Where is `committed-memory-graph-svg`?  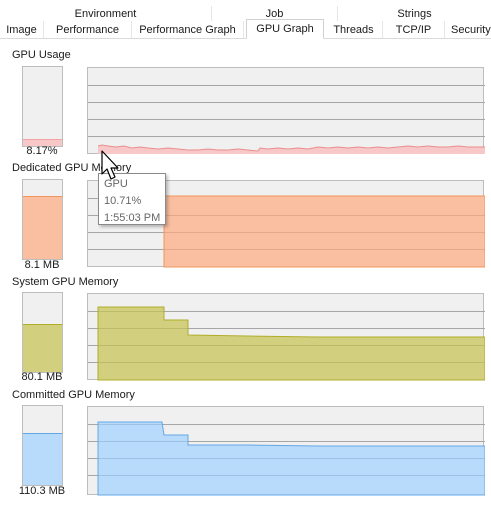
committed-memory-graph-svg is located at coordinates (286, 458).